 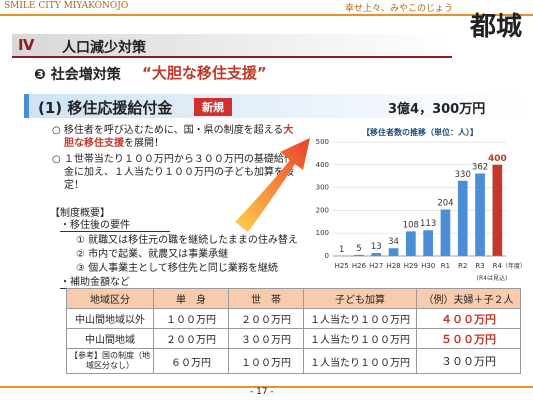 I want to click on cell: １００万円, so click(x=266, y=361).